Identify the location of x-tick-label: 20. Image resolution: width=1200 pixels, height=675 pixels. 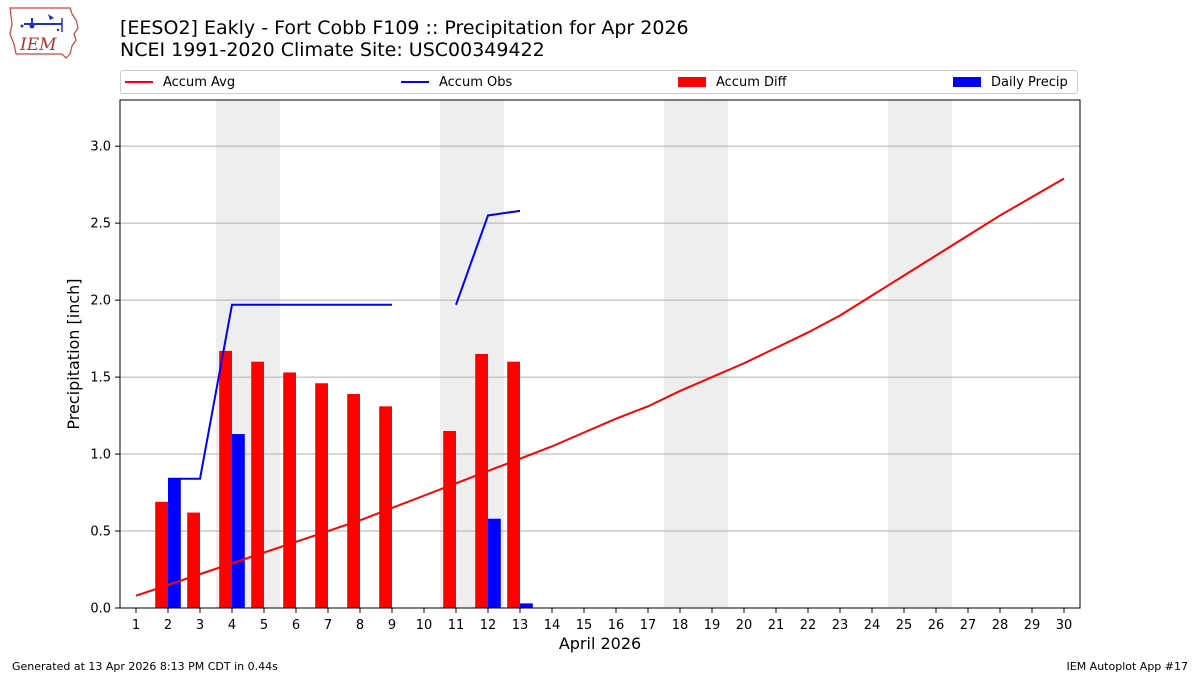
(744, 625).